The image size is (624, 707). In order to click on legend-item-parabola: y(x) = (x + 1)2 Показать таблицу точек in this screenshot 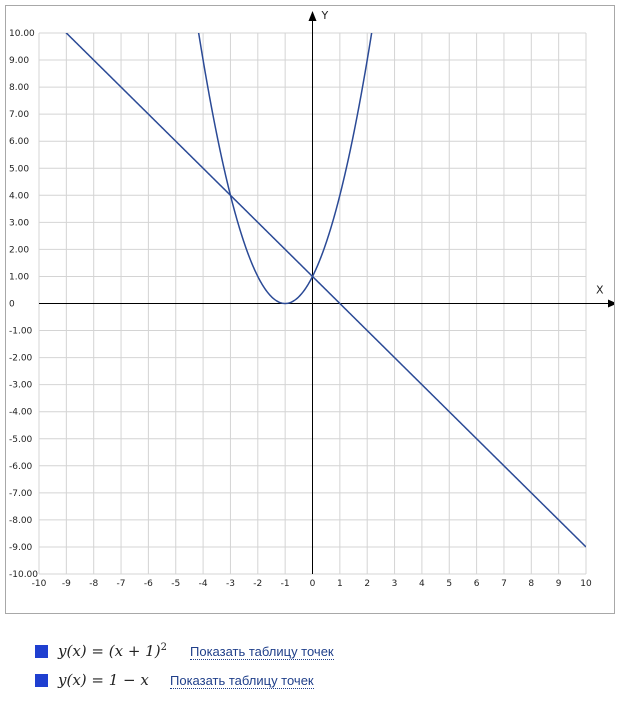, I will do `click(315, 652)`.